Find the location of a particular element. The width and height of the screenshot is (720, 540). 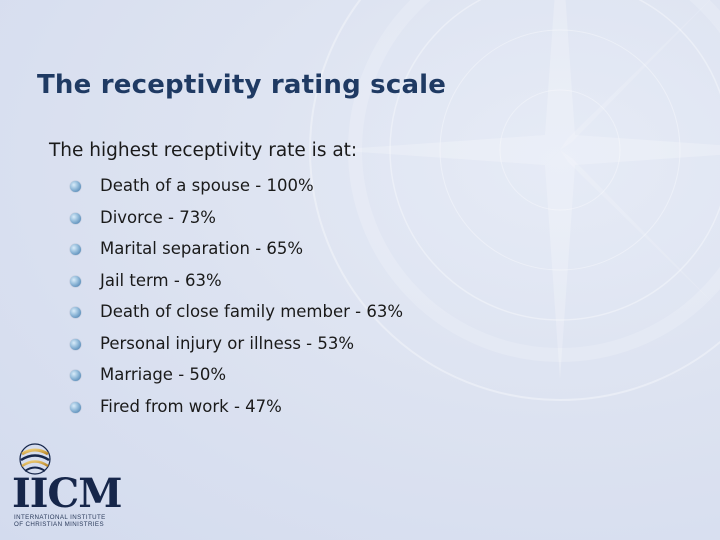

list-item-label: Death of a spouse - 100% is located at coordinates (207, 185).